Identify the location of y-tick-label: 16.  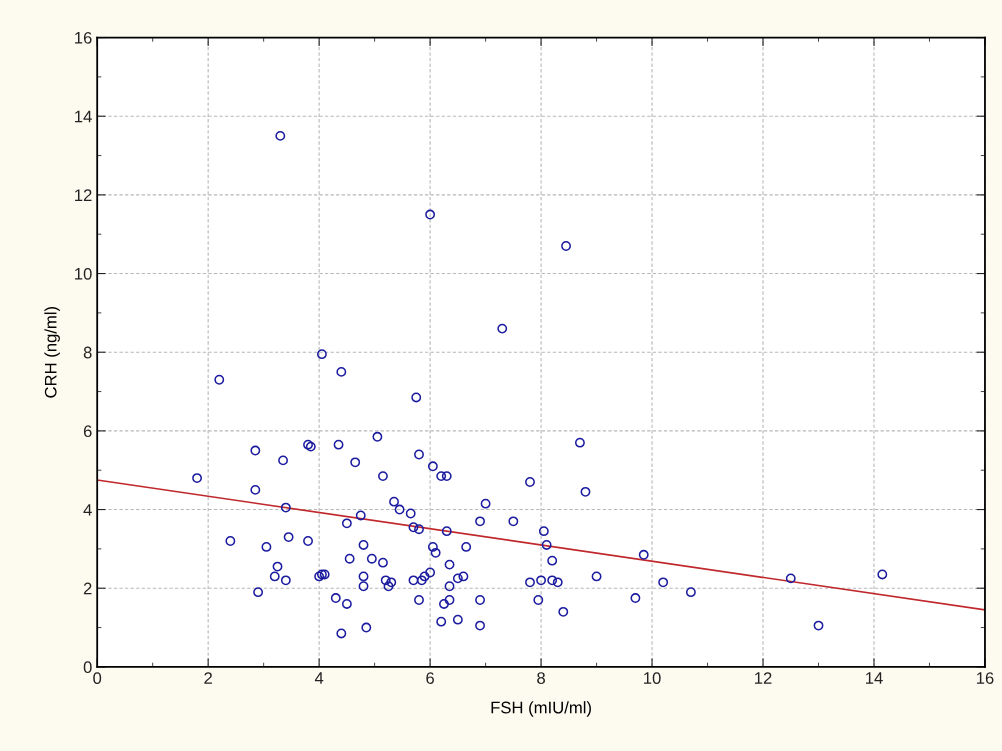
(83, 37).